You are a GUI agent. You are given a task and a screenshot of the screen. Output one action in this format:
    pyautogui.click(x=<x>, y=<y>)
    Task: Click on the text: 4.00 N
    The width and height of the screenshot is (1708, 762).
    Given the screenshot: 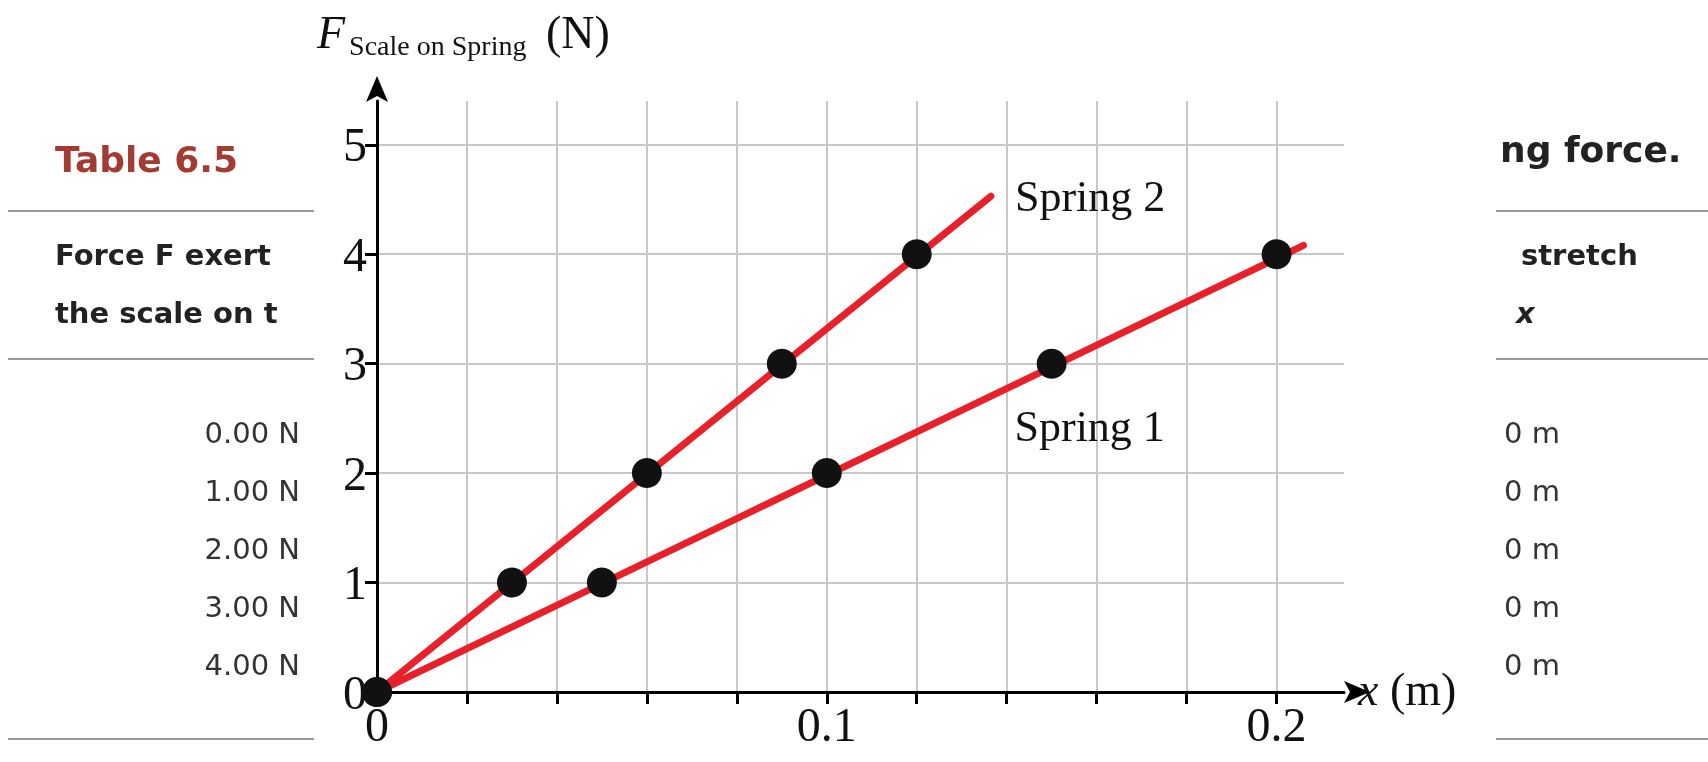 What is the action you would take?
    pyautogui.click(x=252, y=665)
    